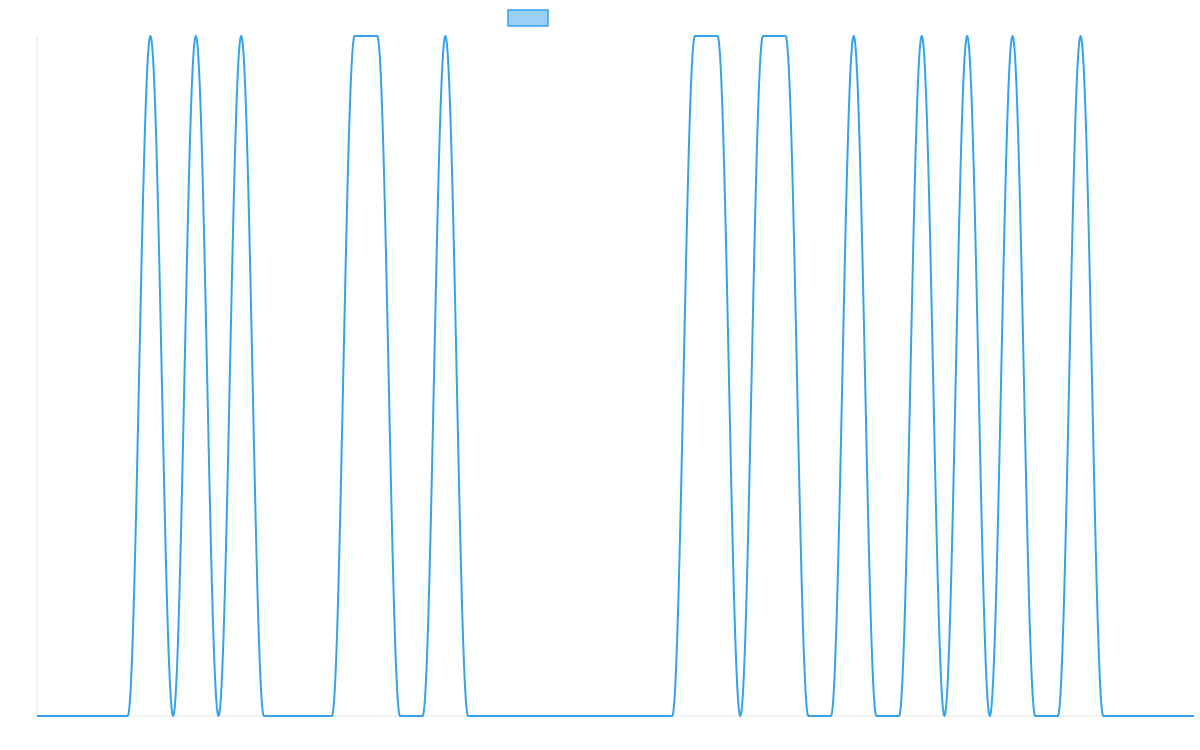  I want to click on legend-swatch, so click(528, 18).